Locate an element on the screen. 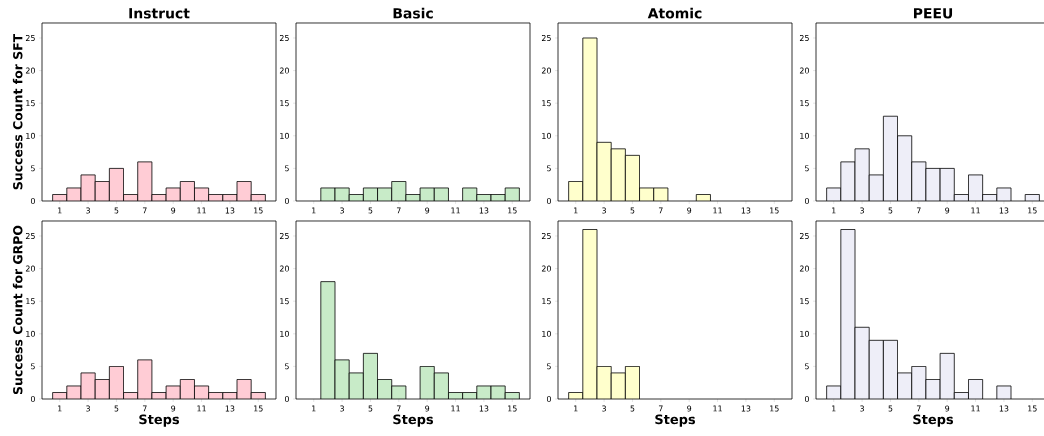 This screenshot has height=436, width=1044. y-axis-title: Success Count for SFT is located at coordinates (17, 111).